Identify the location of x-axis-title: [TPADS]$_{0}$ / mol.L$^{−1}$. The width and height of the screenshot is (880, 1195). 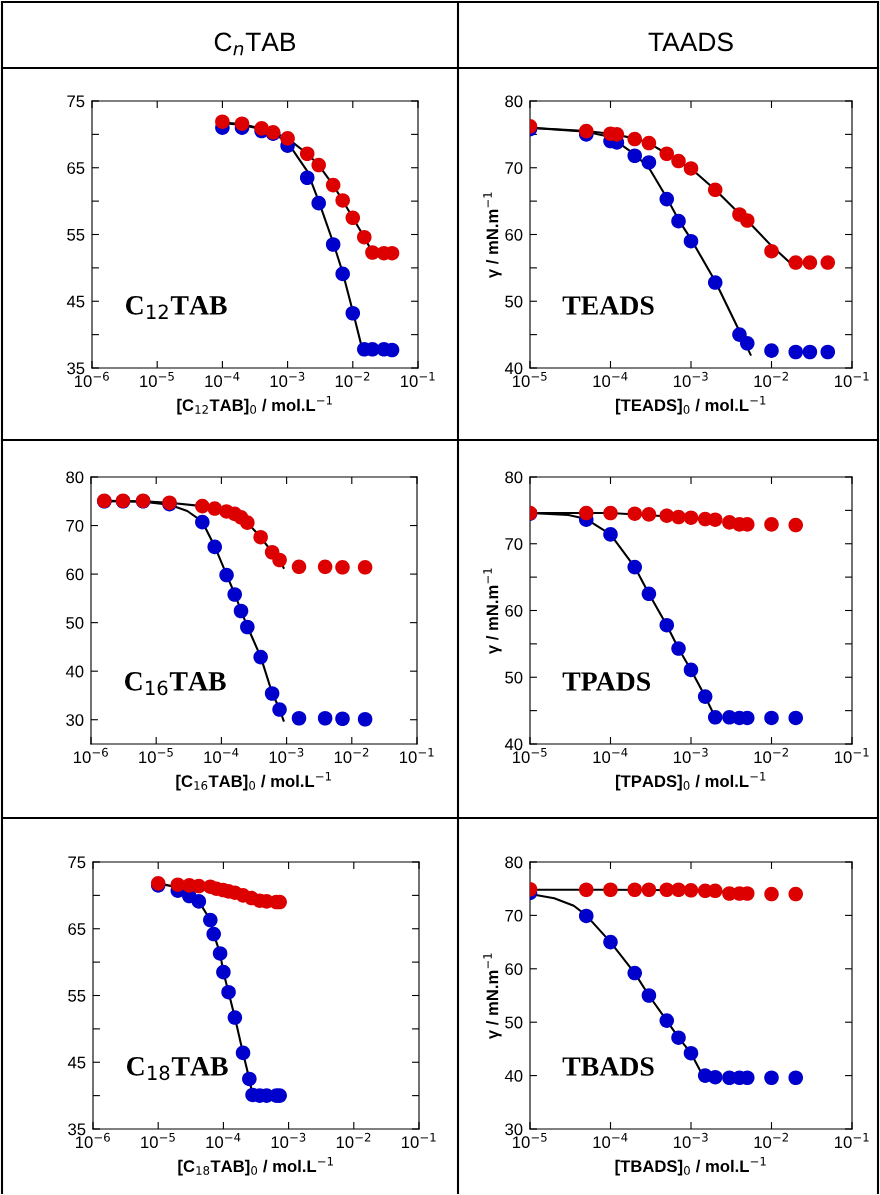
(691, 781).